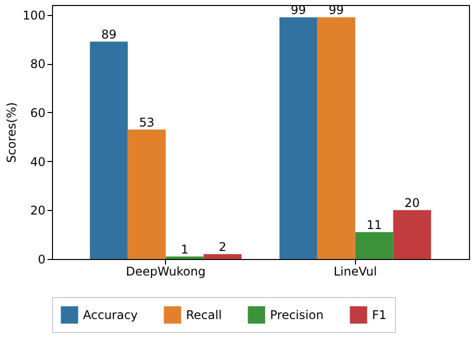 The height and width of the screenshot is (338, 474). Describe the element at coordinates (38, 64) in the screenshot. I see `y-tick-label: 80` at that location.